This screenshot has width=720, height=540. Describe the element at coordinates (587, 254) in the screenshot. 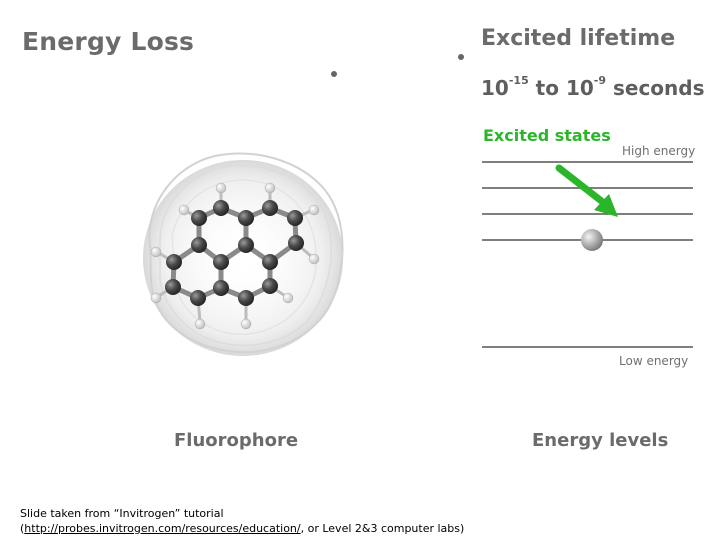

I see `energy-level-lines` at that location.